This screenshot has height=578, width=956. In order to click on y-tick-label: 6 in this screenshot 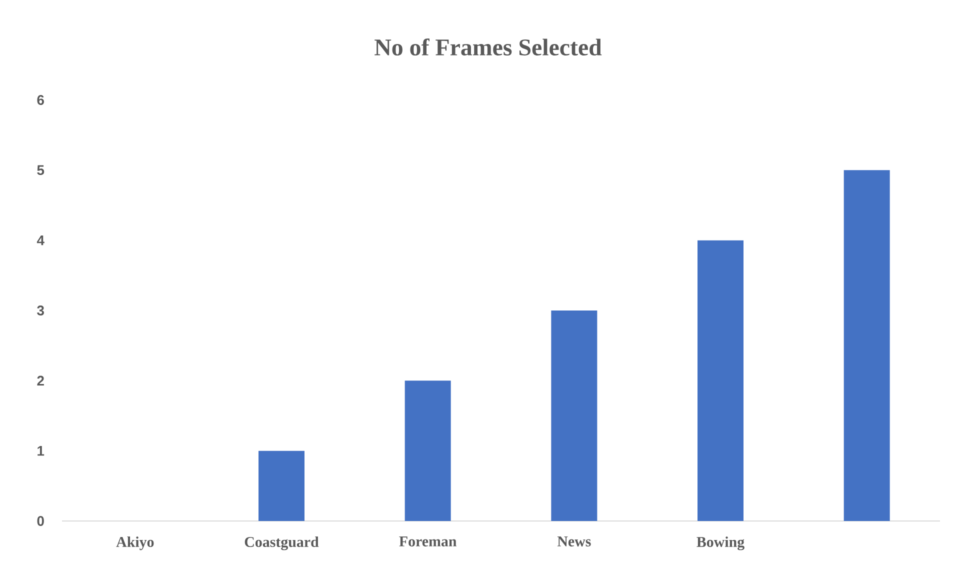, I will do `click(40, 100)`.